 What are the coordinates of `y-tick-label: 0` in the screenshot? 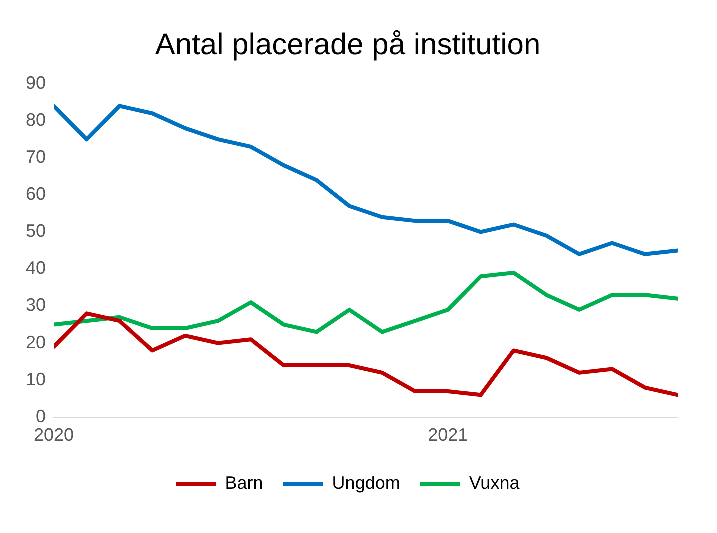 It's located at (41, 416).